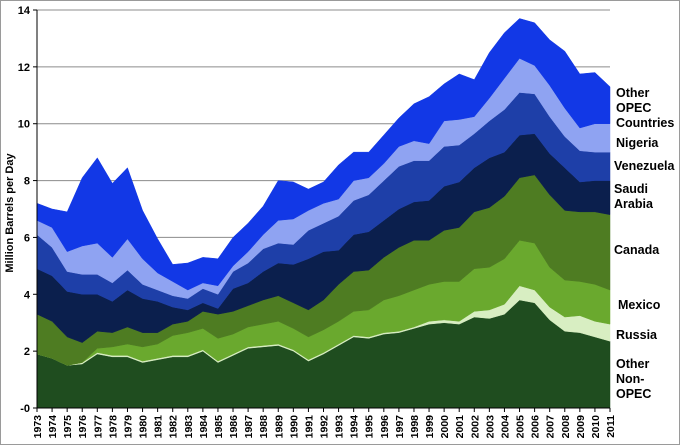 This screenshot has height=445, width=680. I want to click on x-tick-label: 1989, so click(279, 427).